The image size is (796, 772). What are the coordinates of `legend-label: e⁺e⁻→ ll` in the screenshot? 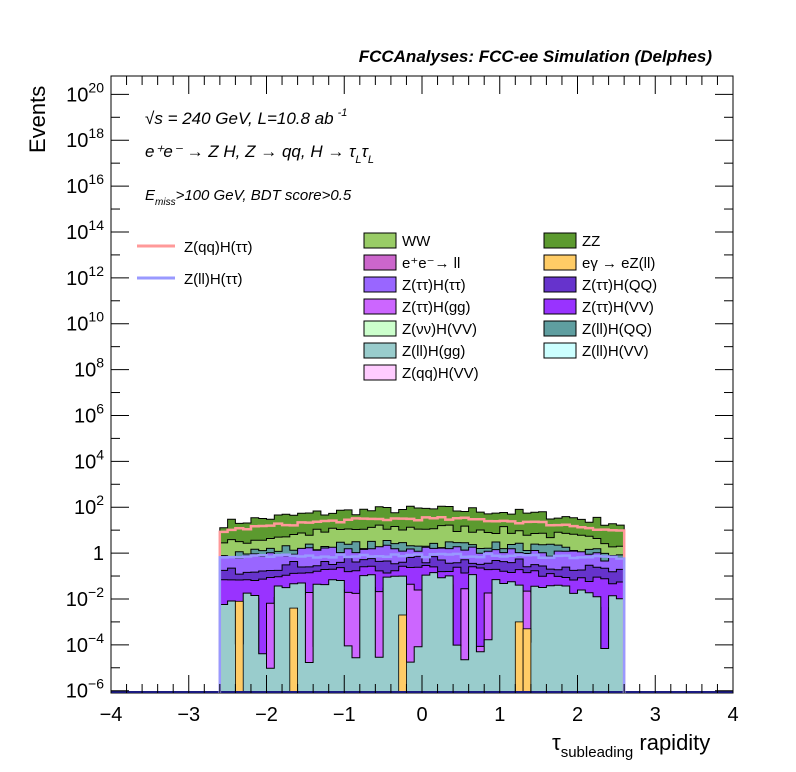 It's located at (431, 263).